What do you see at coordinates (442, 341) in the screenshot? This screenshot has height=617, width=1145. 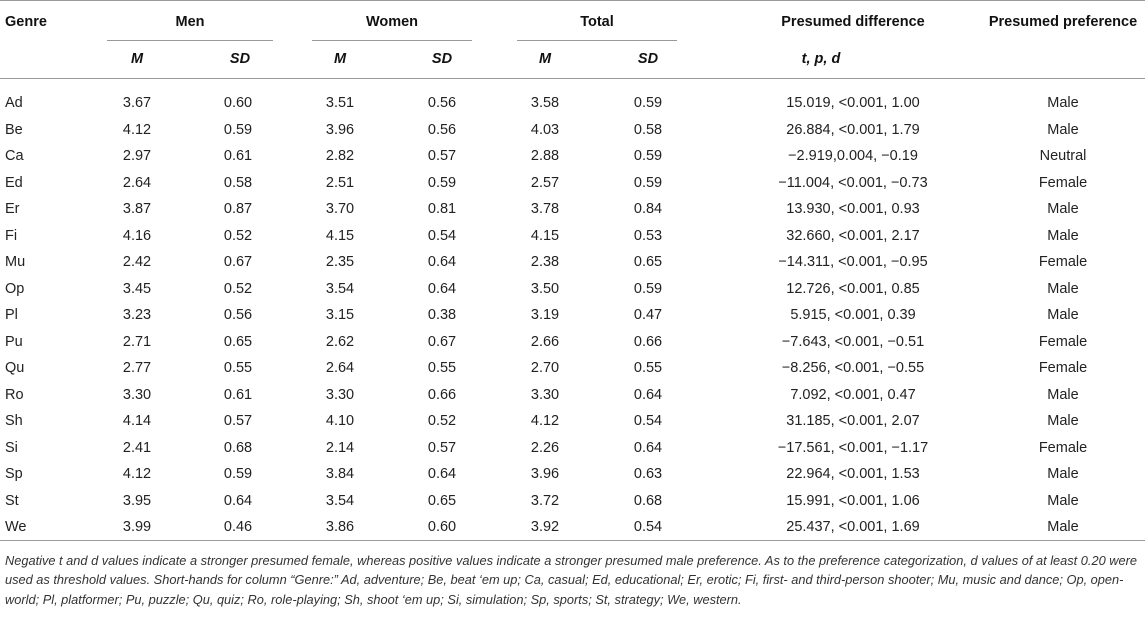 I see `women-sd-cell: 0.67` at bounding box center [442, 341].